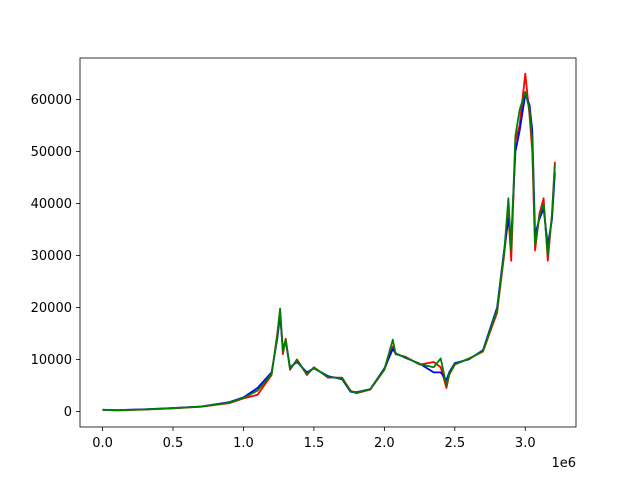 Image resolution: width=640 pixels, height=480 pixels. Describe the element at coordinates (173, 443) in the screenshot. I see `x-tick-label: 0.5` at that location.